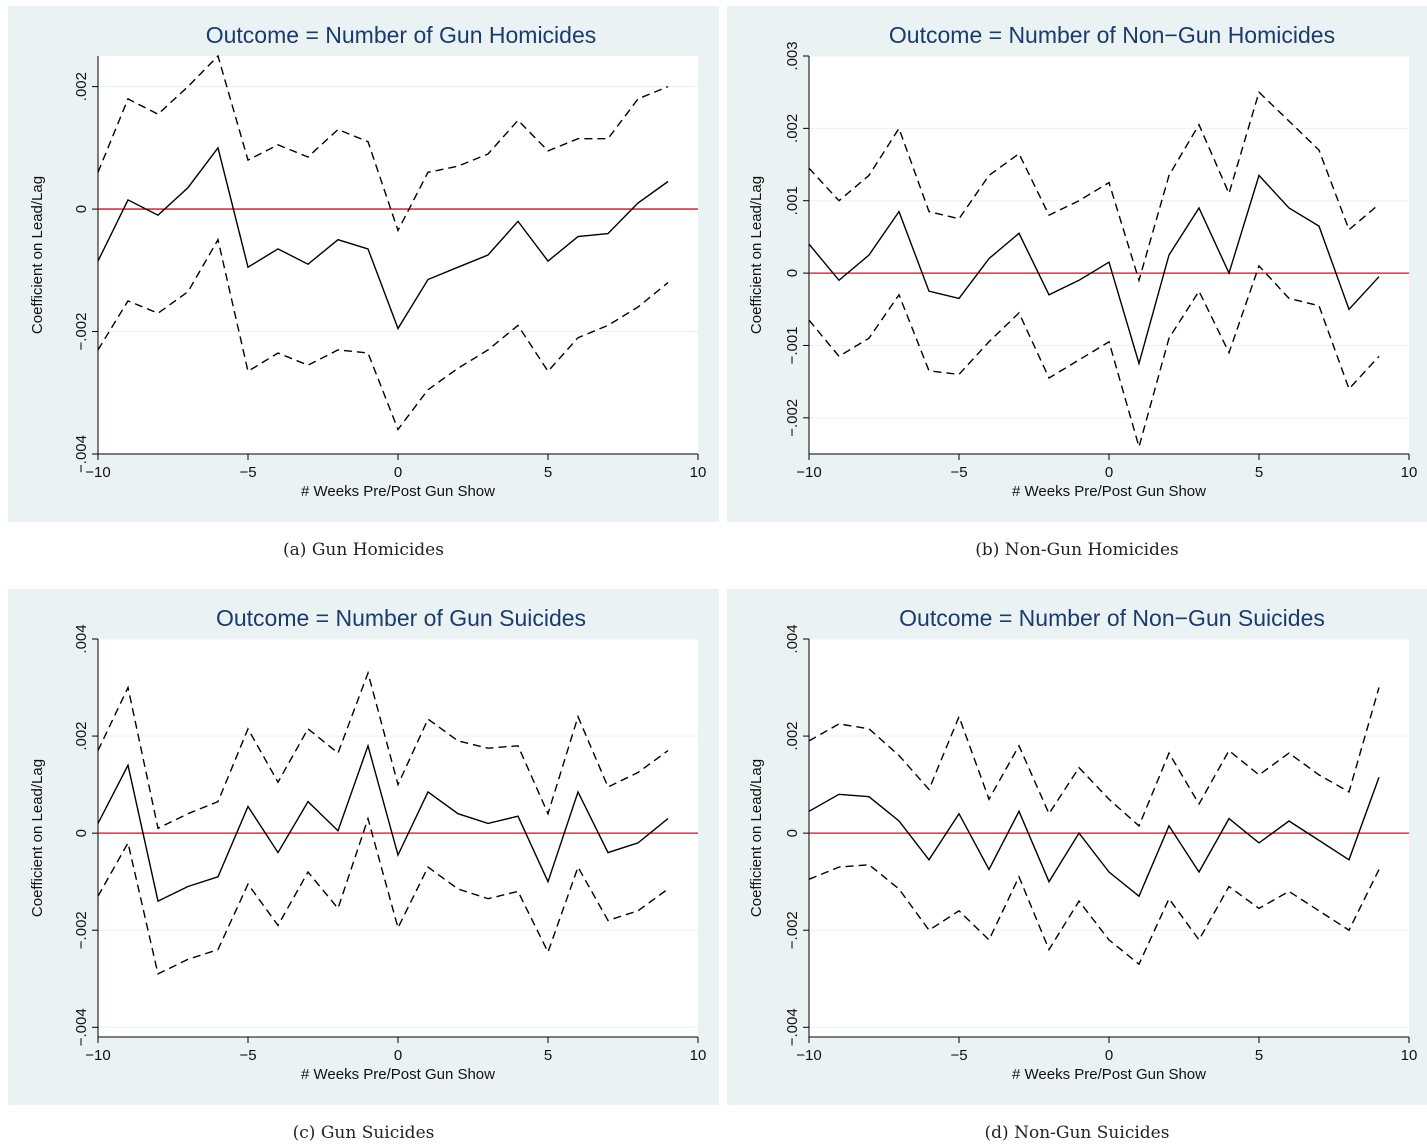 This screenshot has height=1145, width=1427. I want to click on chart-caption-a: (a) Gun Homicides, so click(363, 550).